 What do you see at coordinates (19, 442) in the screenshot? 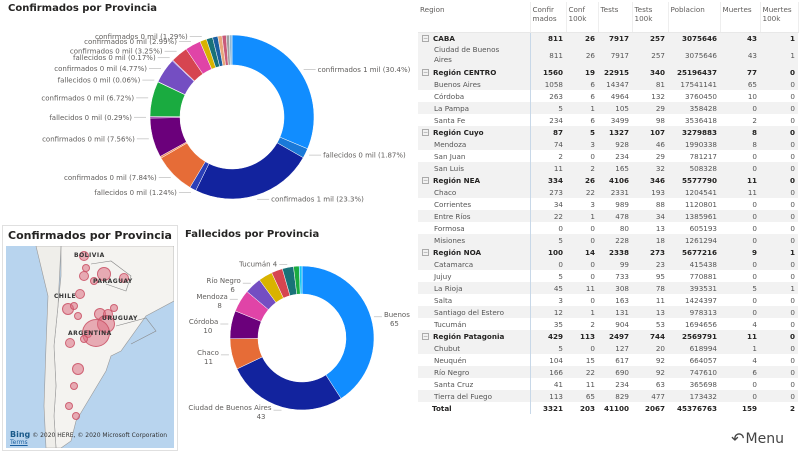
I see `terms-link: Terms` at bounding box center [19, 442].